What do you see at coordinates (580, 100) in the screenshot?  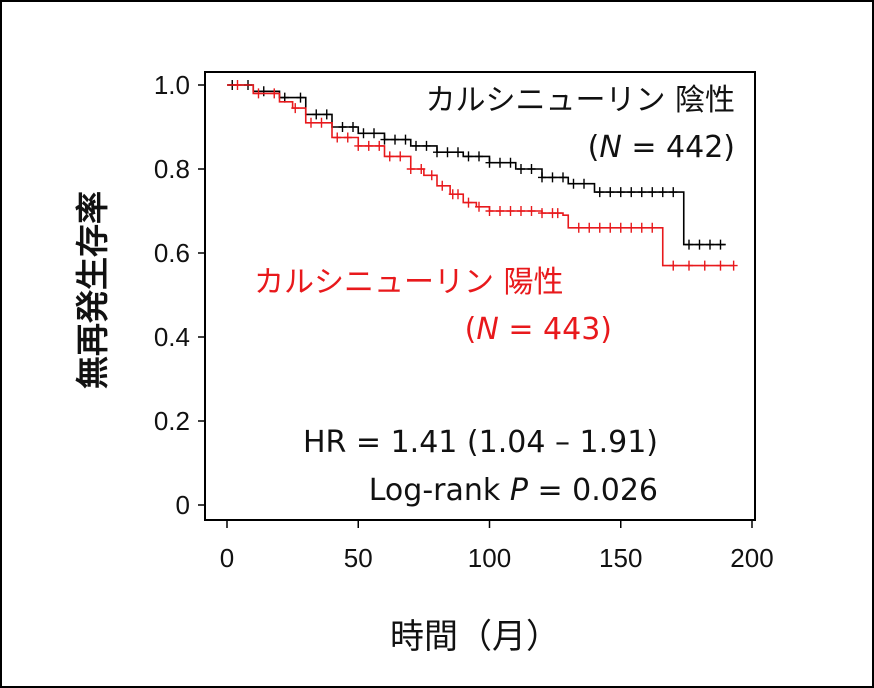 I see `legend-negative-label: カルシニューリン 陰性` at bounding box center [580, 100].